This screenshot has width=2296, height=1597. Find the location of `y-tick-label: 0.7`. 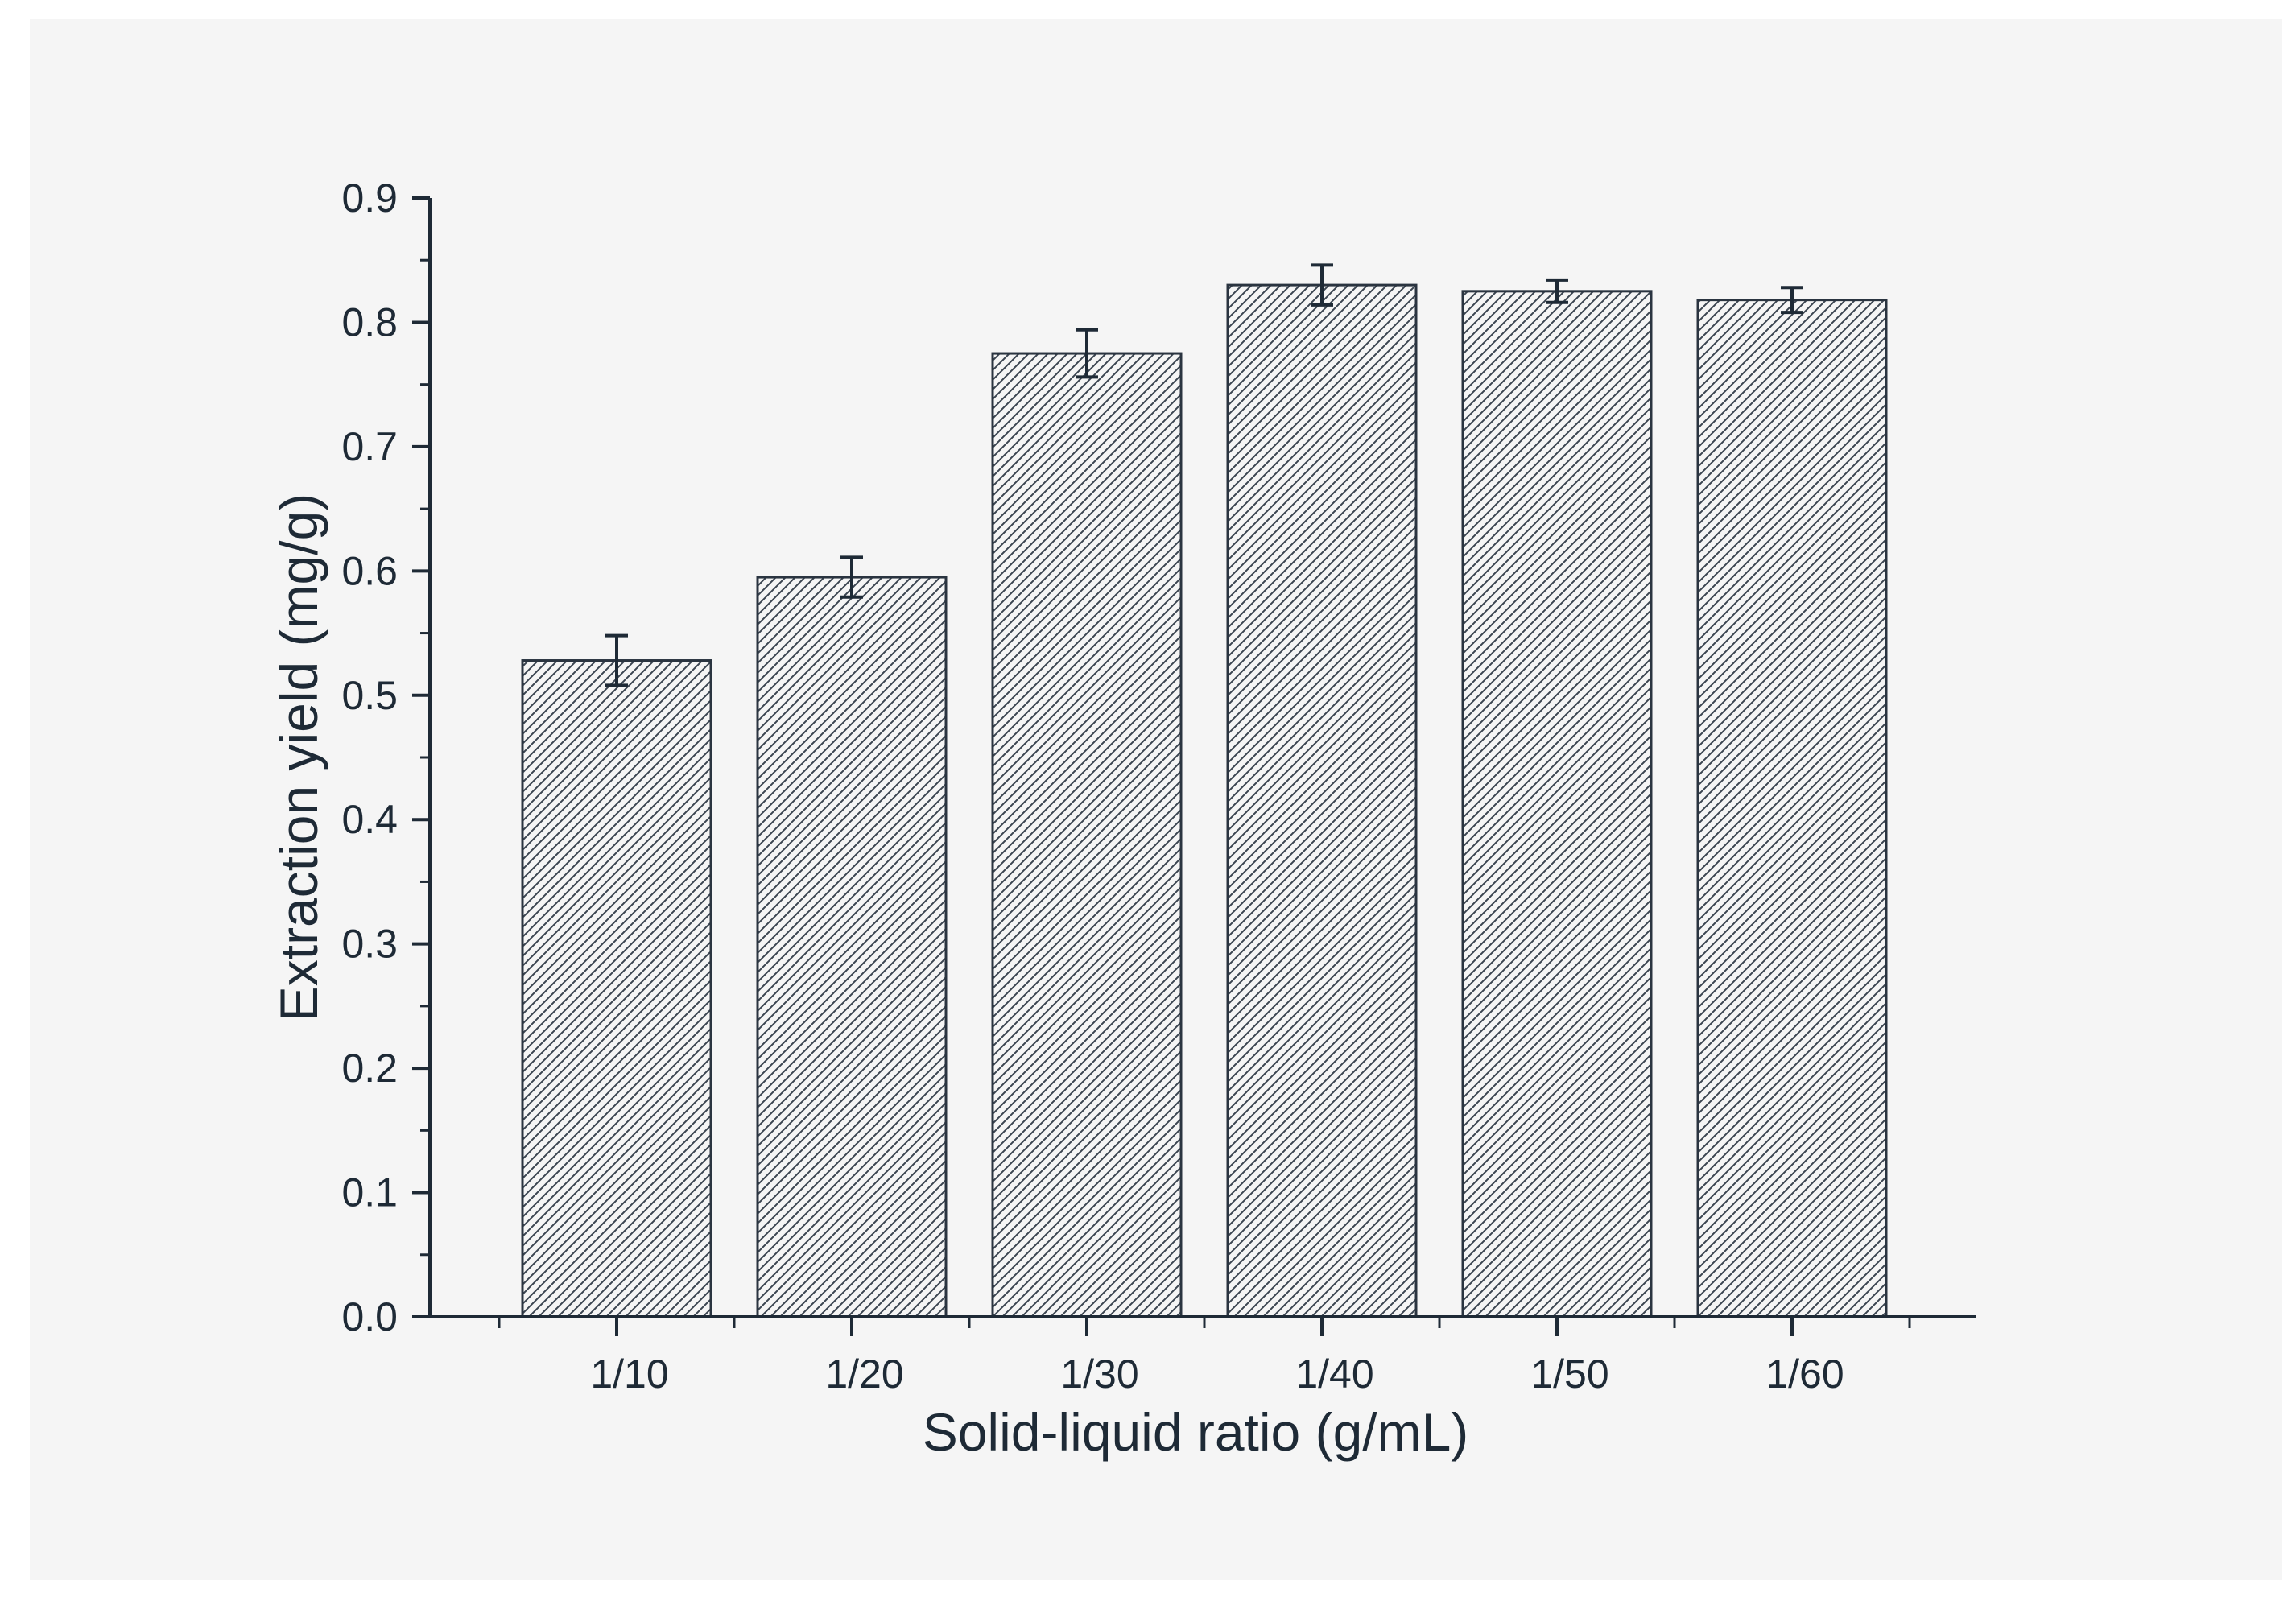

y-tick-label: 0.7 is located at coordinates (369, 446).